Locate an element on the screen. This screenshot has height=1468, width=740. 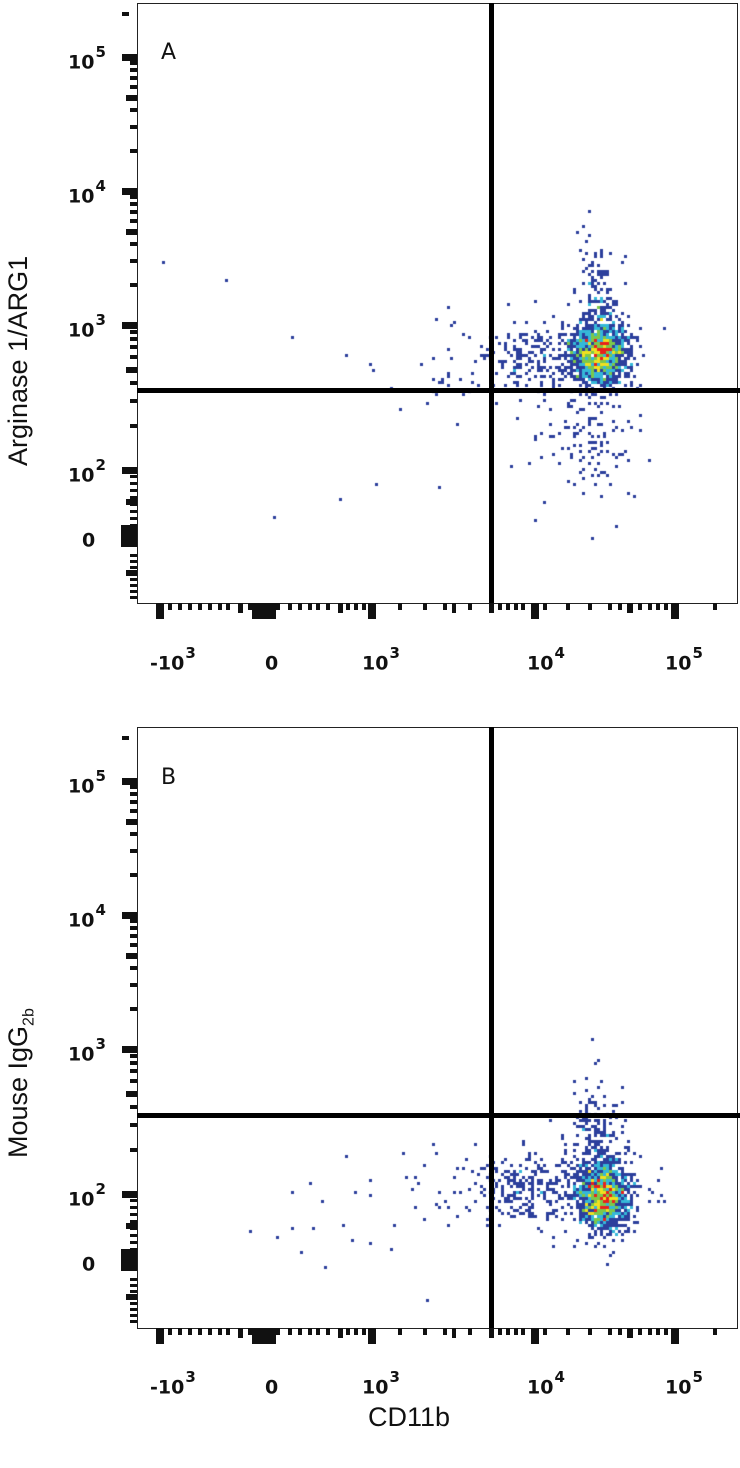
x-tick-label: 0 is located at coordinates (272, 1387).